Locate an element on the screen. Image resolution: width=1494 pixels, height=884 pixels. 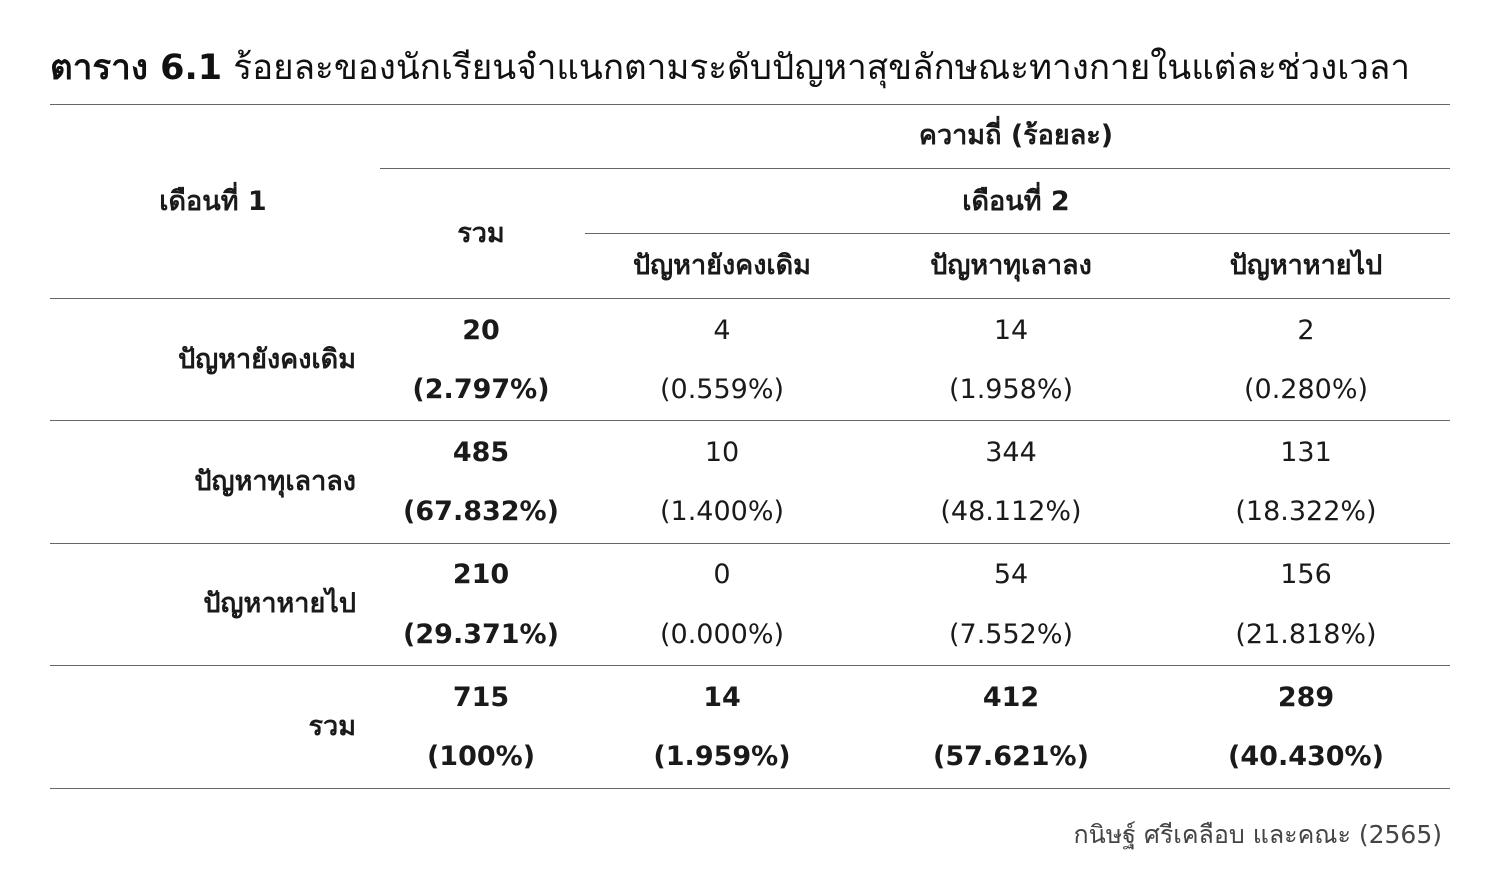
header-col-improved: ปัญหาทุเลาลง is located at coordinates (1011, 265).